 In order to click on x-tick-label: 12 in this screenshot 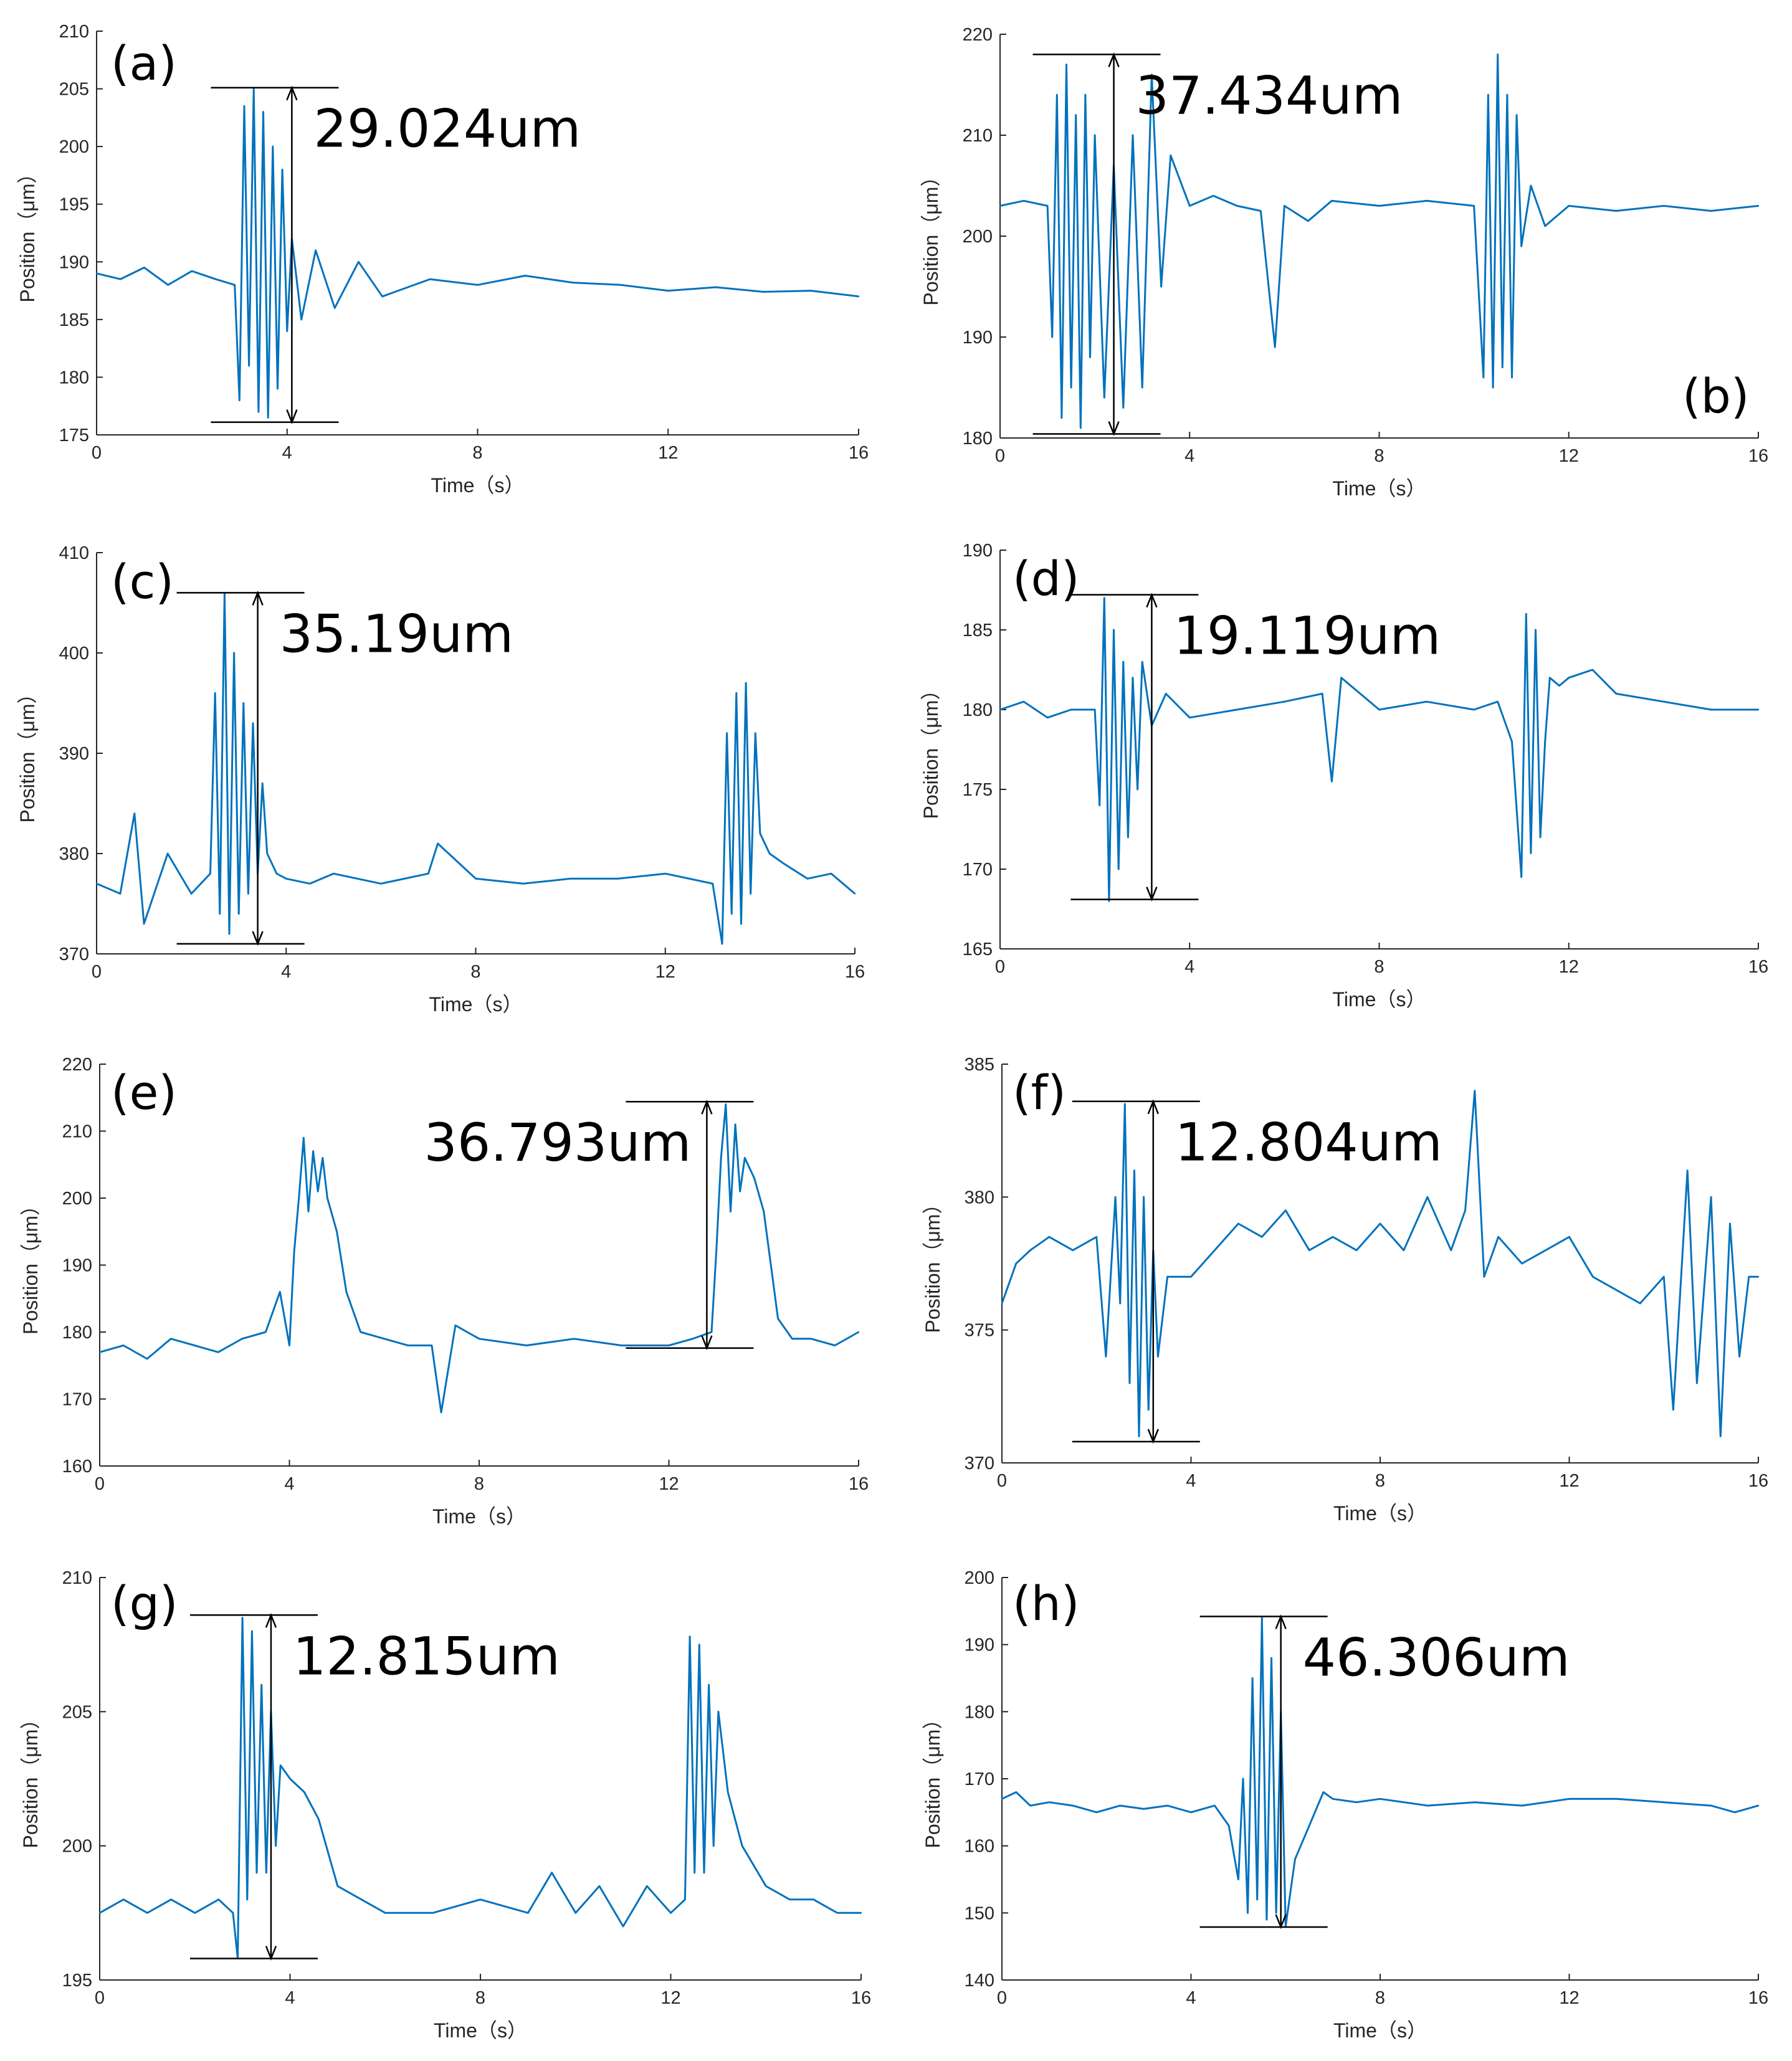, I will do `click(669, 1484)`.